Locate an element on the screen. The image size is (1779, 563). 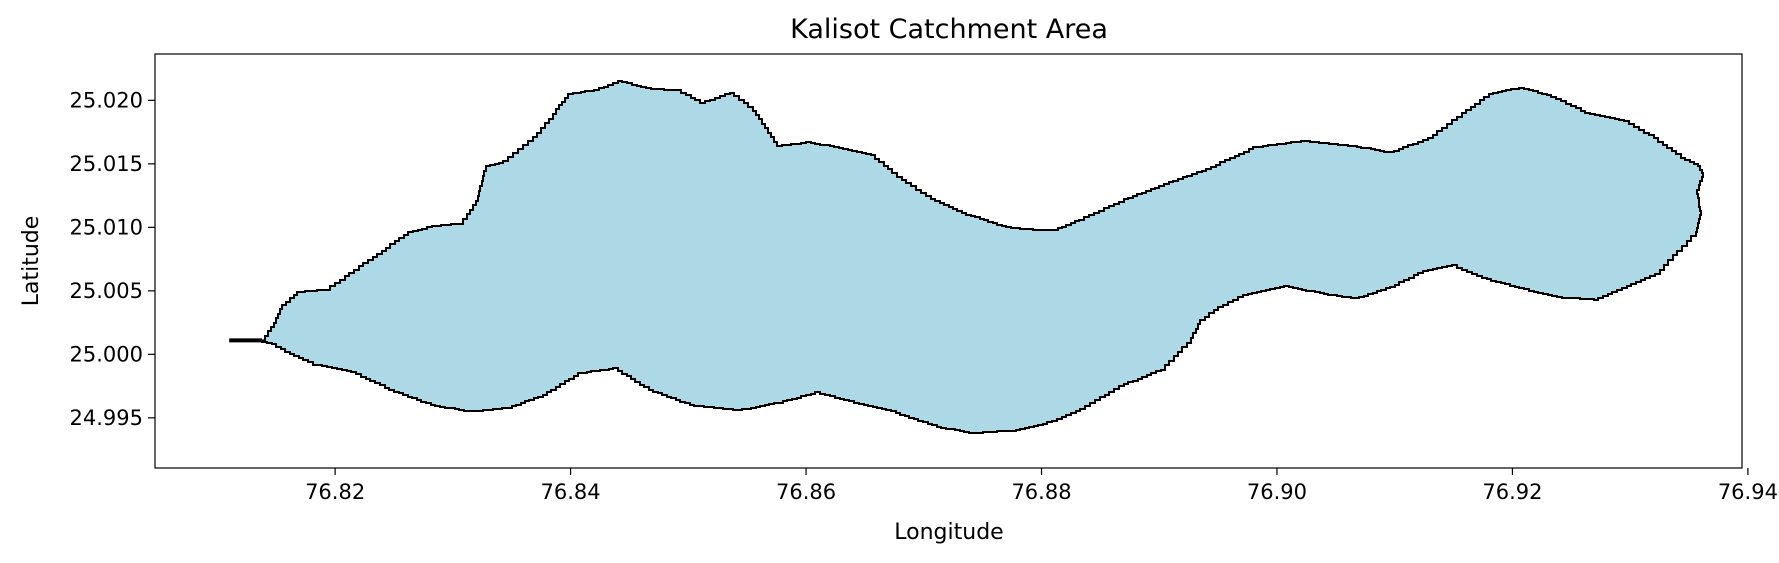
x-tick-label: 76.88 is located at coordinates (1041, 492).